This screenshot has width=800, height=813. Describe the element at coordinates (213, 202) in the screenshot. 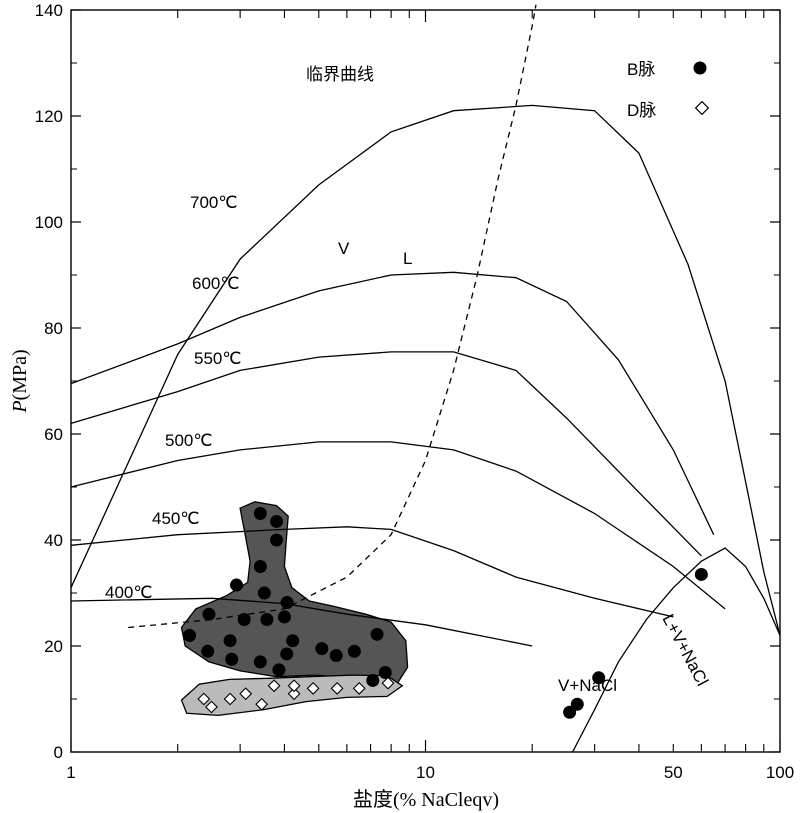

I see `isotherm-label-700: 700℃` at that location.